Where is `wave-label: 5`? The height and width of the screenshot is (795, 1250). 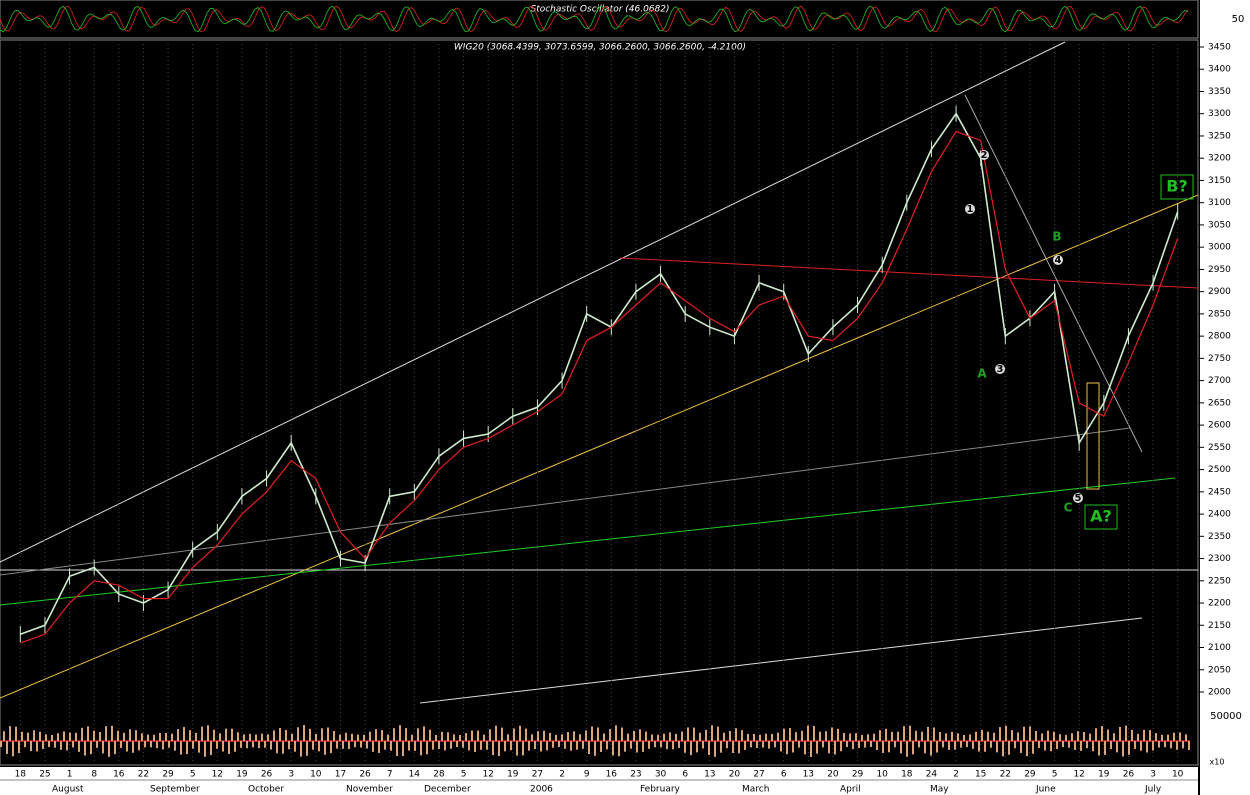 wave-label: 5 is located at coordinates (1078, 498).